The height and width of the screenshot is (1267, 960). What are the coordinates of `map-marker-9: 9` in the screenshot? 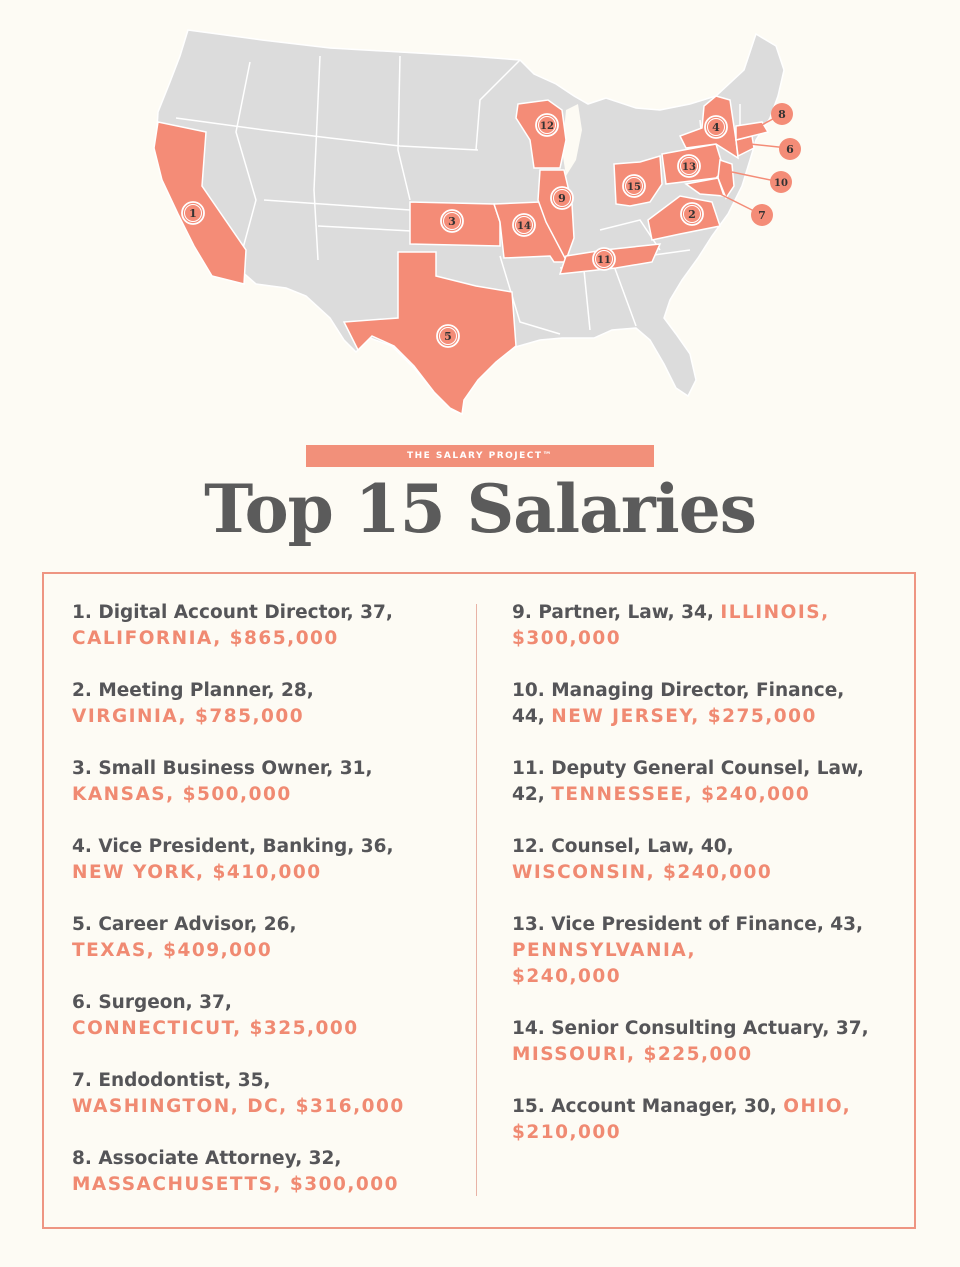 It's located at (562, 198).